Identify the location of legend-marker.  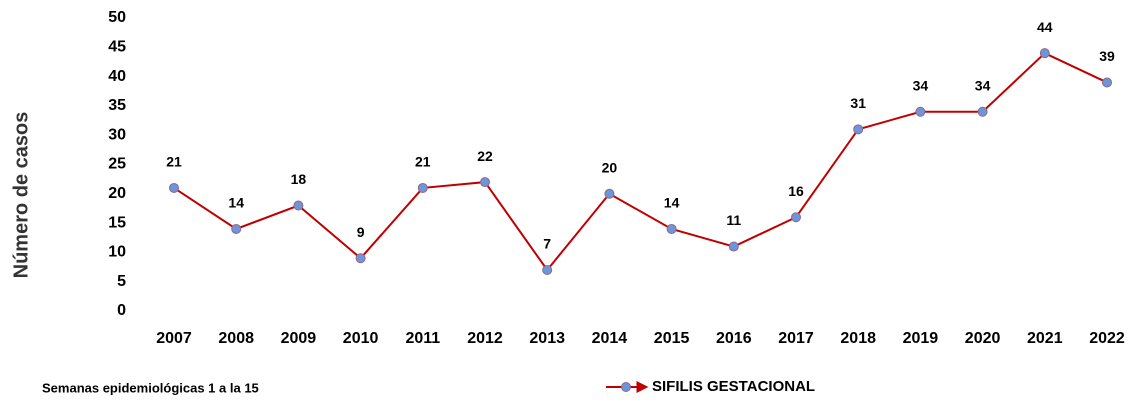
(626, 387).